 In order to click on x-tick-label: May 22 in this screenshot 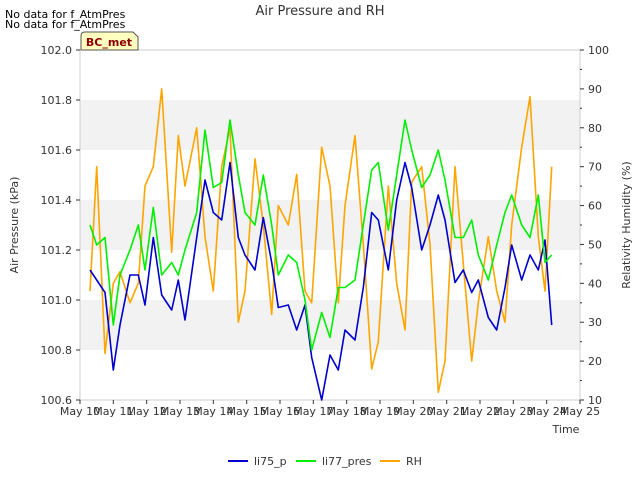, I will do `click(480, 411)`.